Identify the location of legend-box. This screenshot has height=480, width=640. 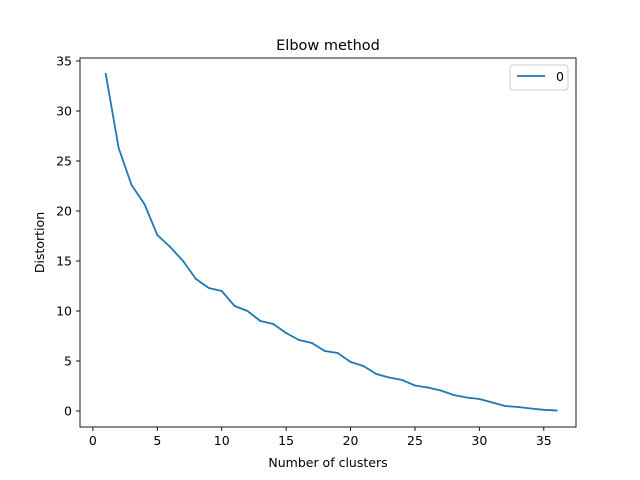
(539, 77).